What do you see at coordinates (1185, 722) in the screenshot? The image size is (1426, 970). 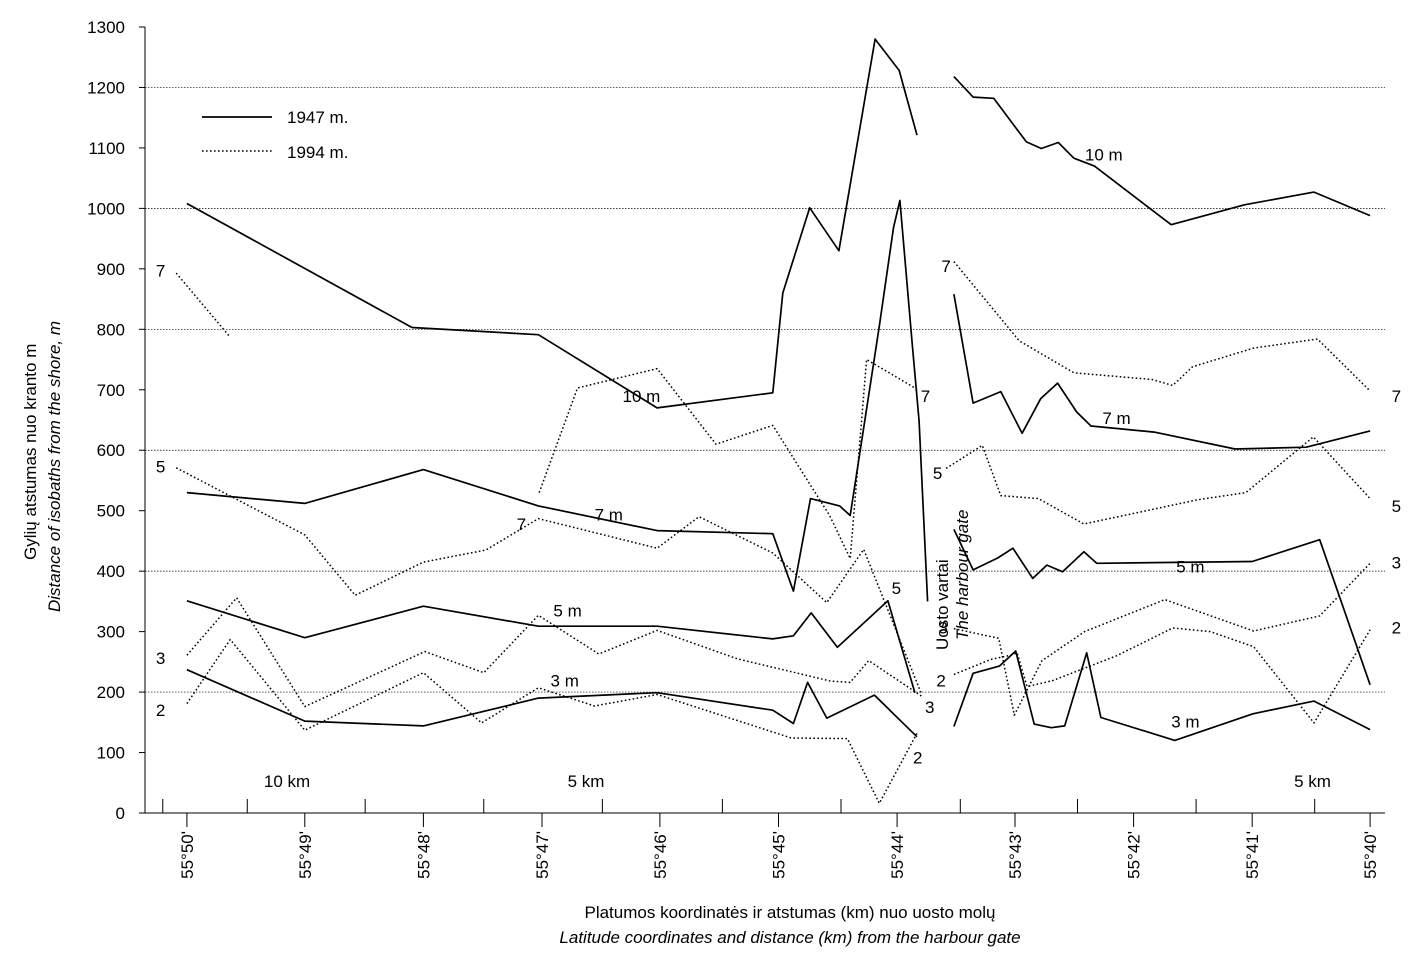 I see `isobath-label-24: 3 m` at bounding box center [1185, 722].